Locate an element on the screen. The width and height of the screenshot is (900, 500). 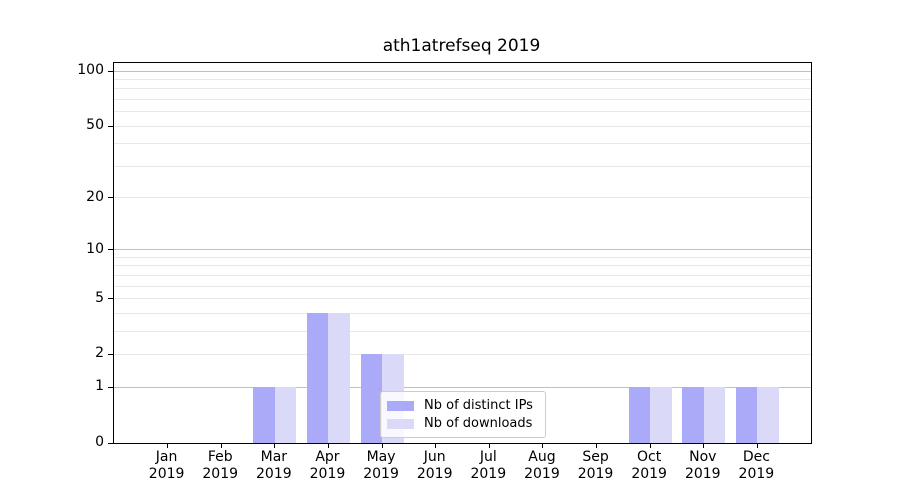
legend-label-distinct-ips: Nb of distinct IPs is located at coordinates (478, 405).